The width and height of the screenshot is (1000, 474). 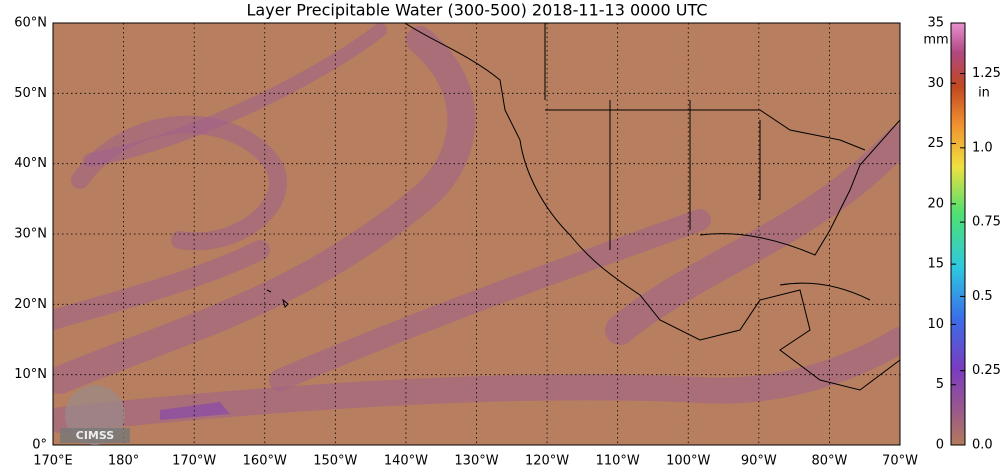 I want to click on logo-band, so click(x=95, y=435).